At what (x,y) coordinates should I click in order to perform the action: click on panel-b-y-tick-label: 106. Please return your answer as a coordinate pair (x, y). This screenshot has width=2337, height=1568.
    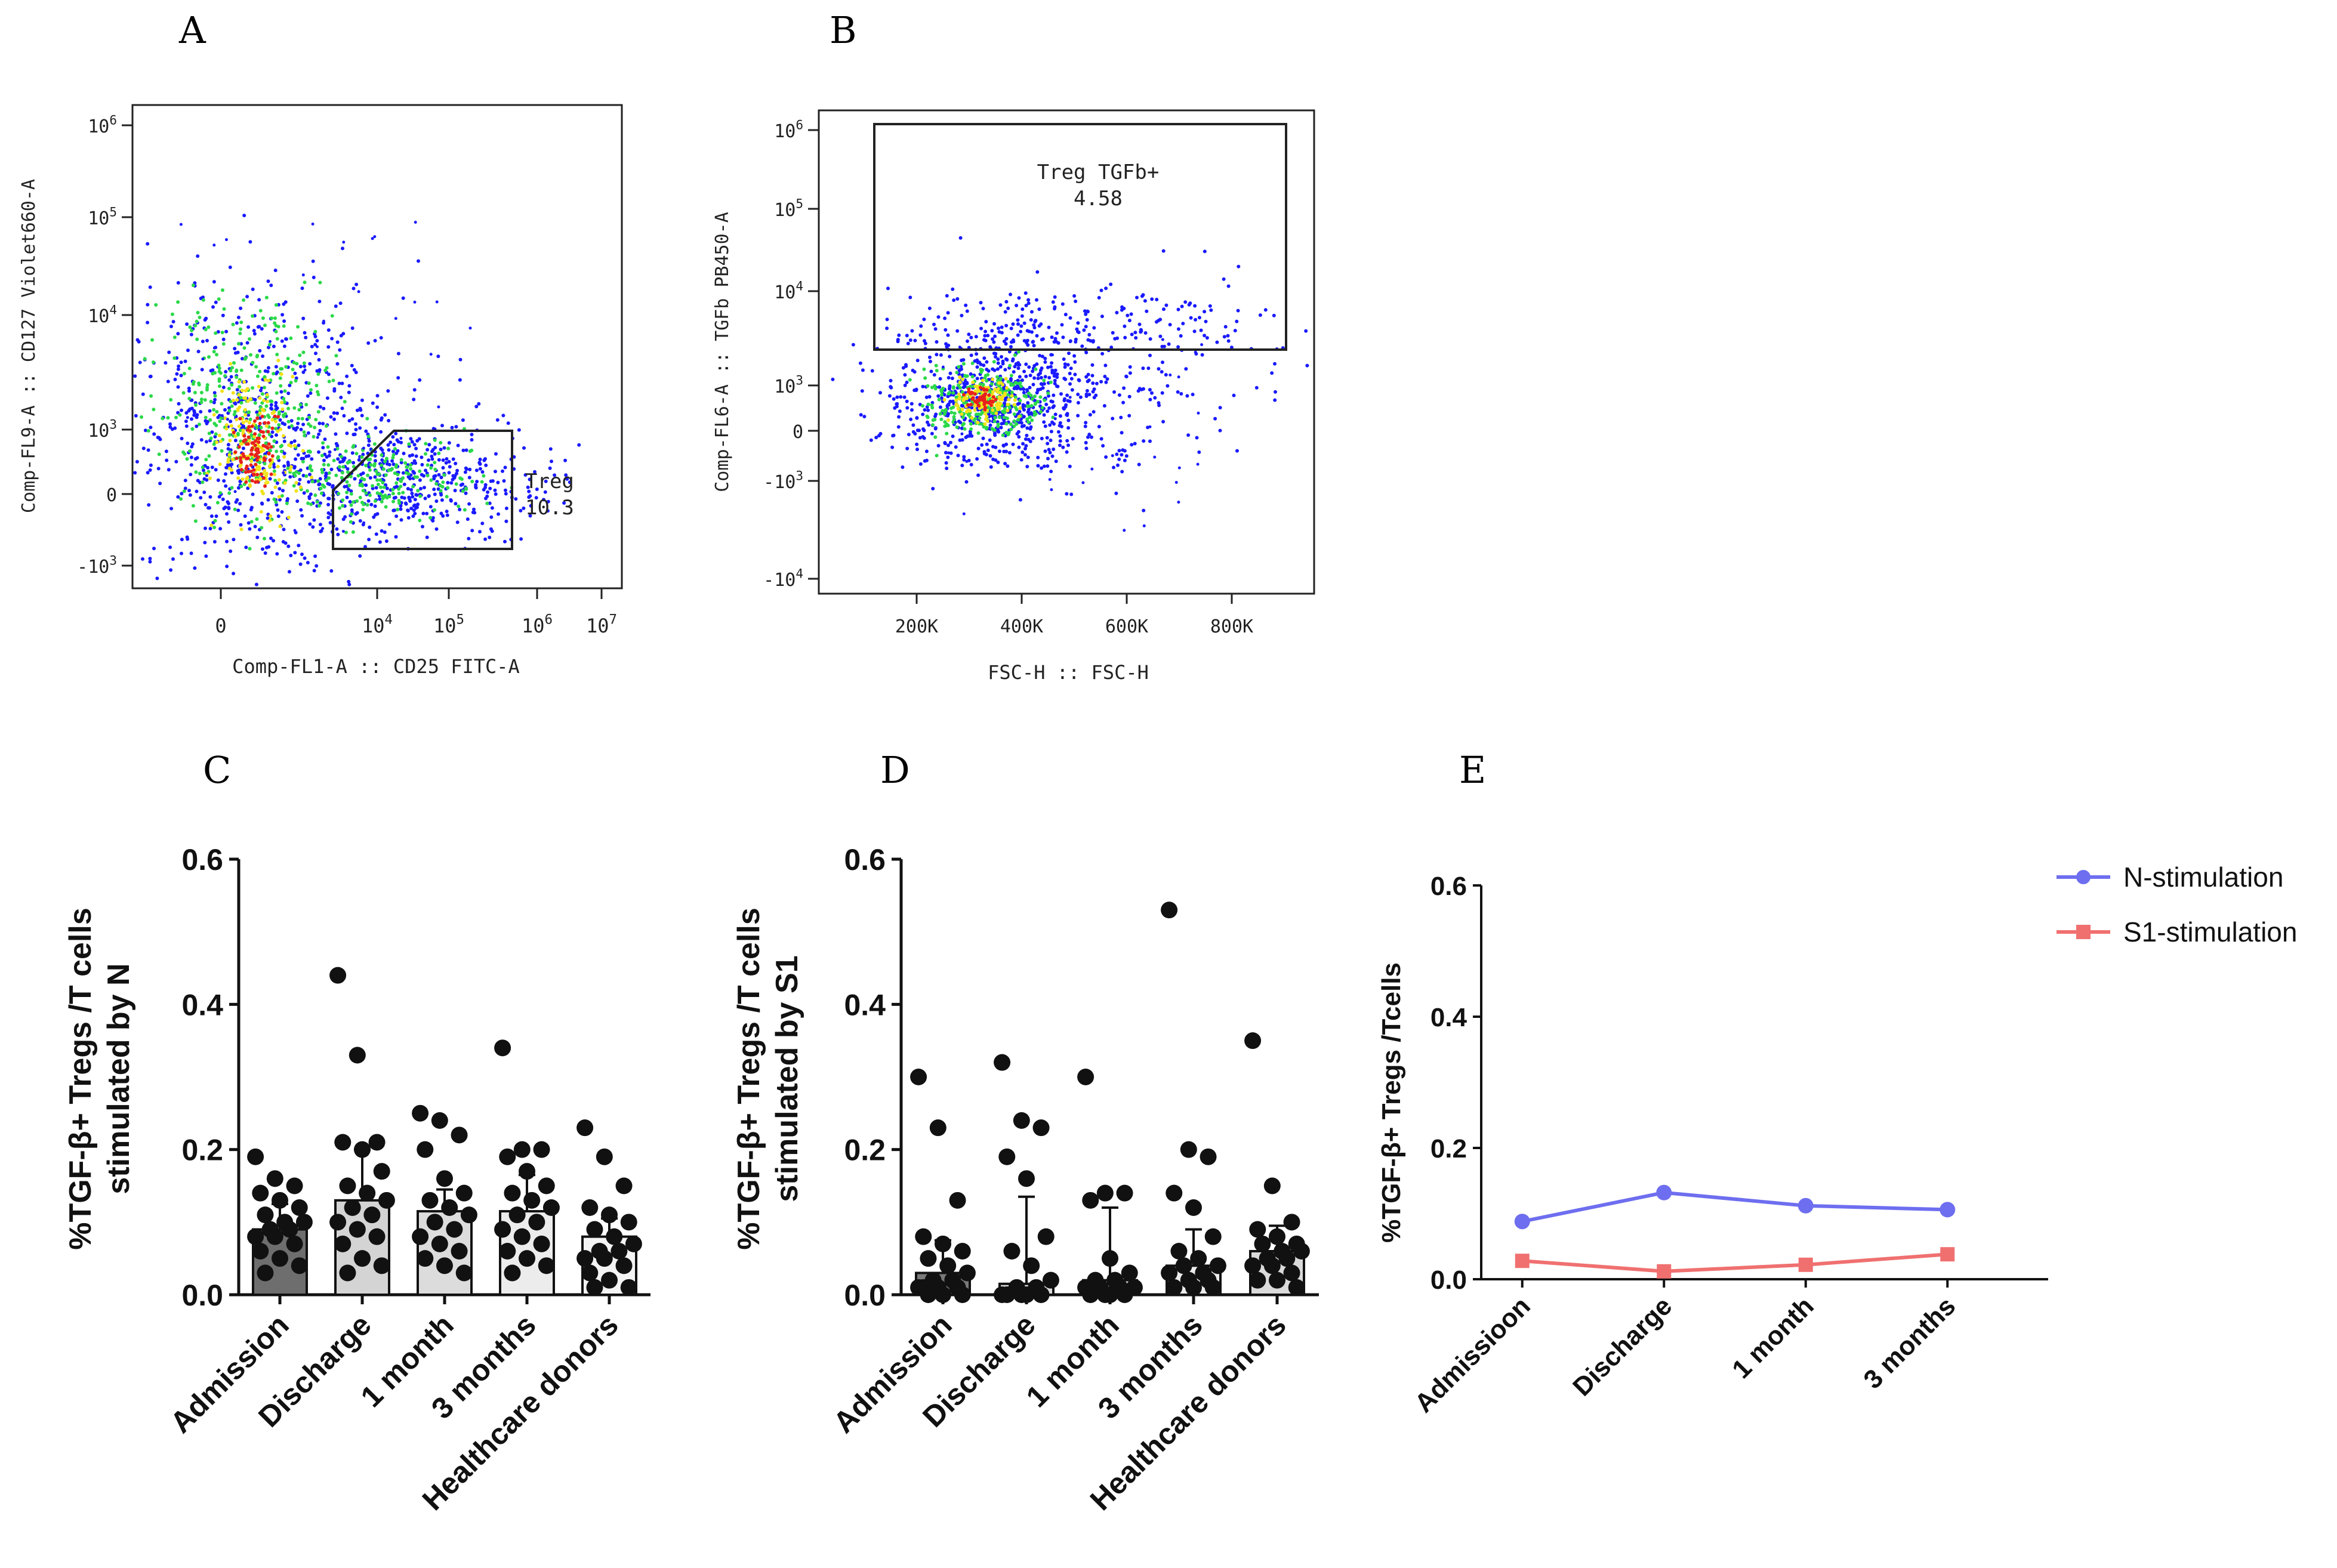
    Looking at the image, I should click on (788, 130).